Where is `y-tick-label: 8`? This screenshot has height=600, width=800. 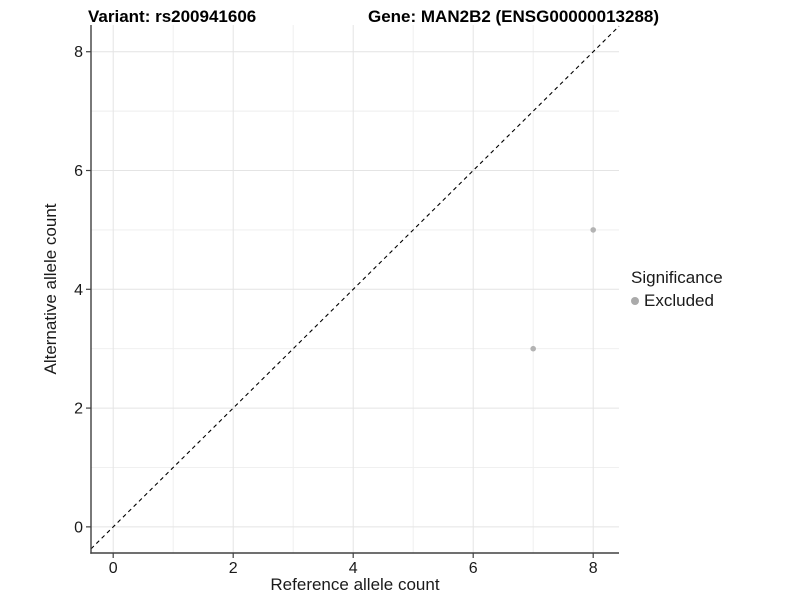
y-tick-label: 8 is located at coordinates (78, 52).